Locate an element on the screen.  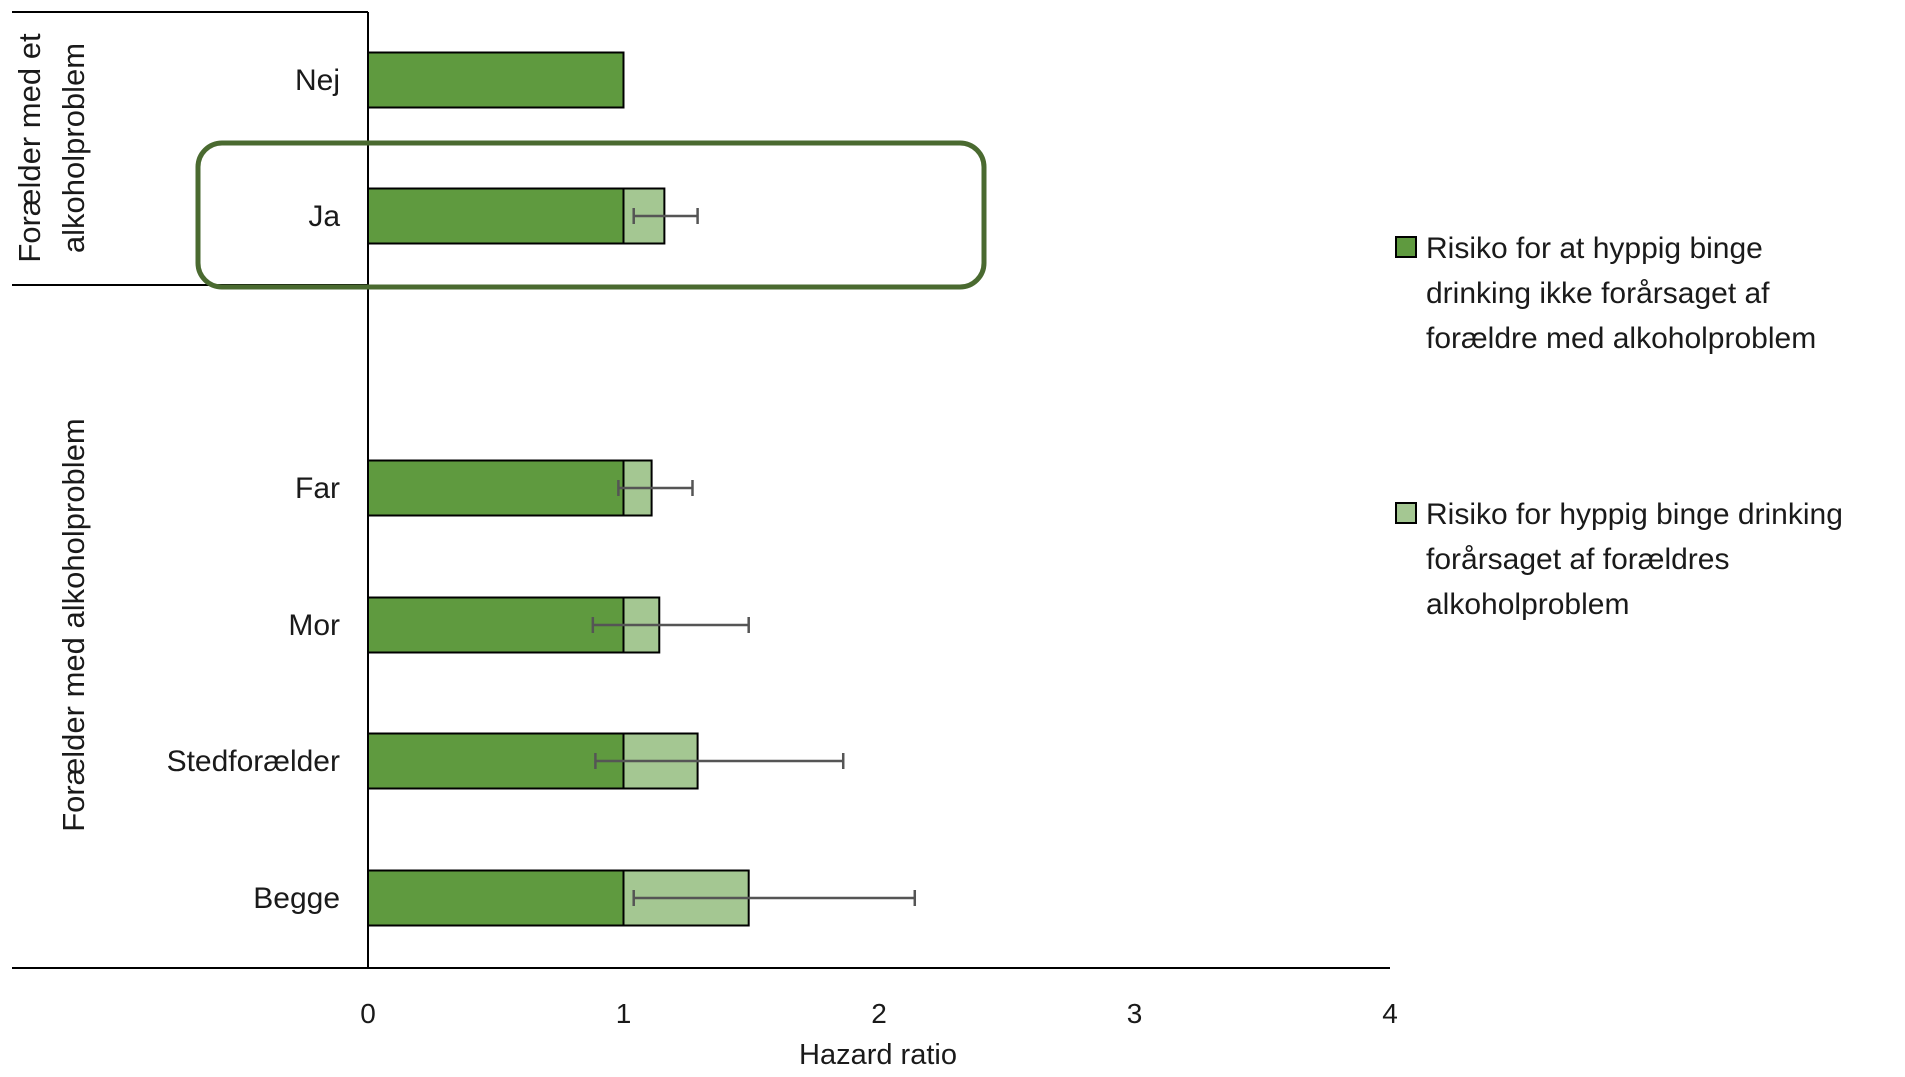
highlight-box-ja is located at coordinates (591, 215).